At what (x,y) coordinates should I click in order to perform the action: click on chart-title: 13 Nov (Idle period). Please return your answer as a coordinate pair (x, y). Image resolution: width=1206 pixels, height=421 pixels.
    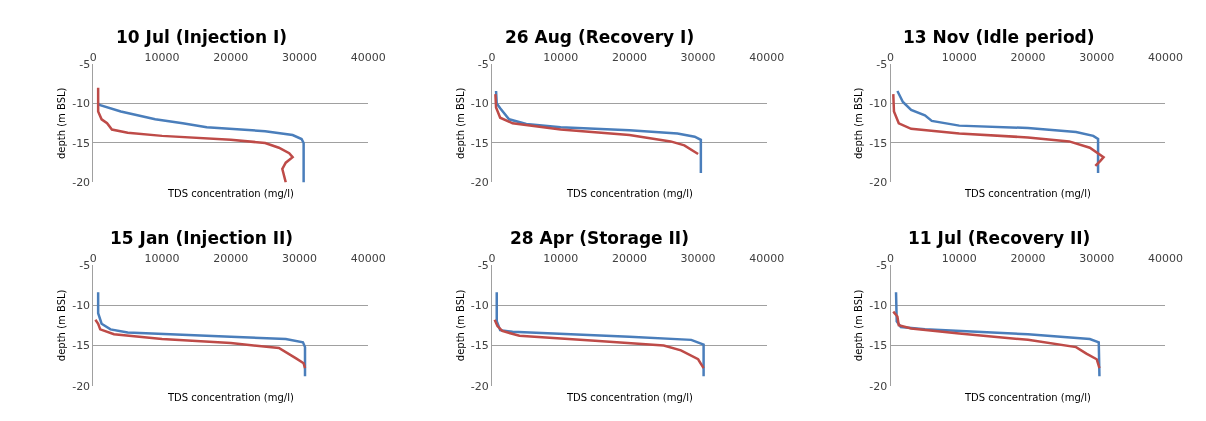
    Looking at the image, I should click on (999, 37).